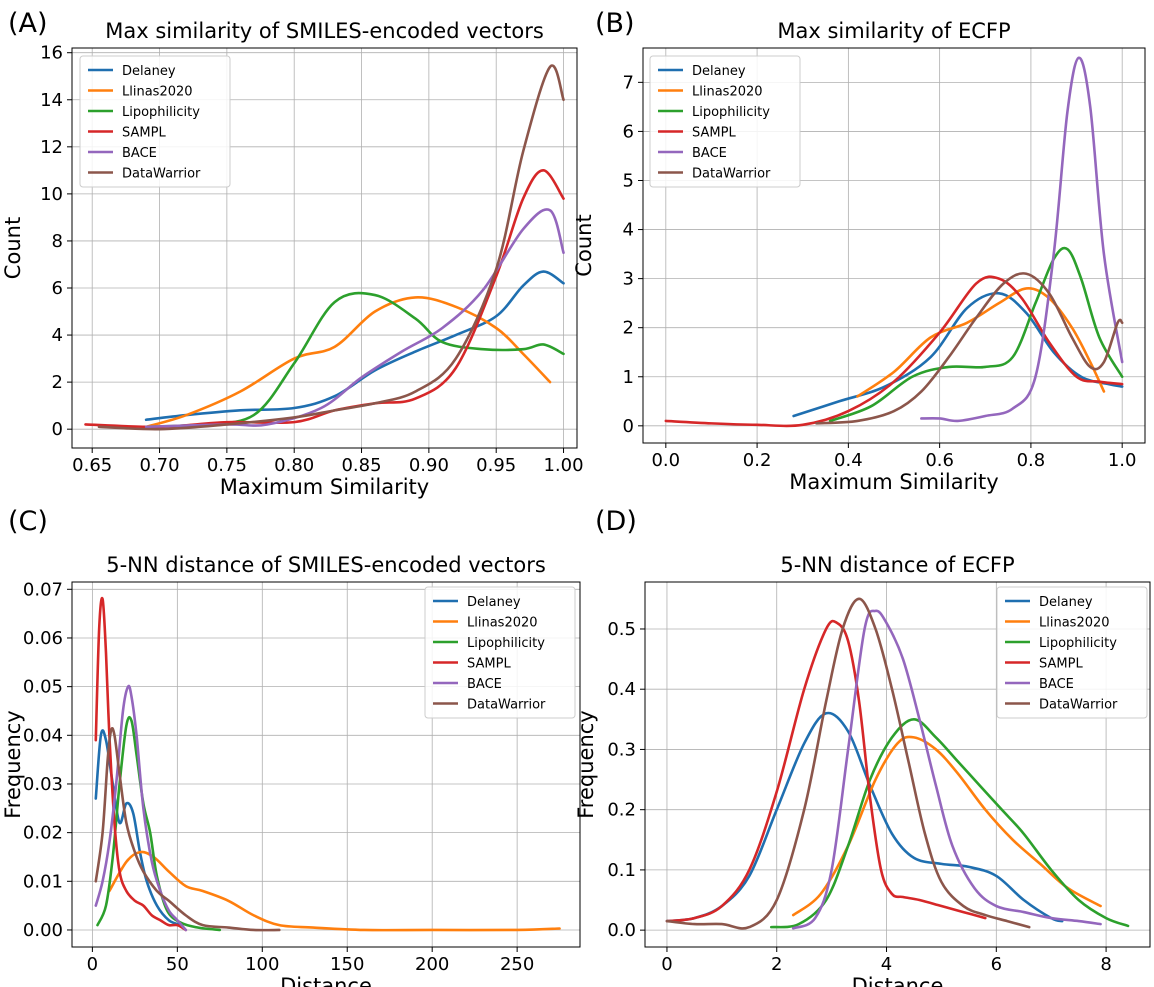  I want to click on y-tick-label: 0.5, so click(621, 629).